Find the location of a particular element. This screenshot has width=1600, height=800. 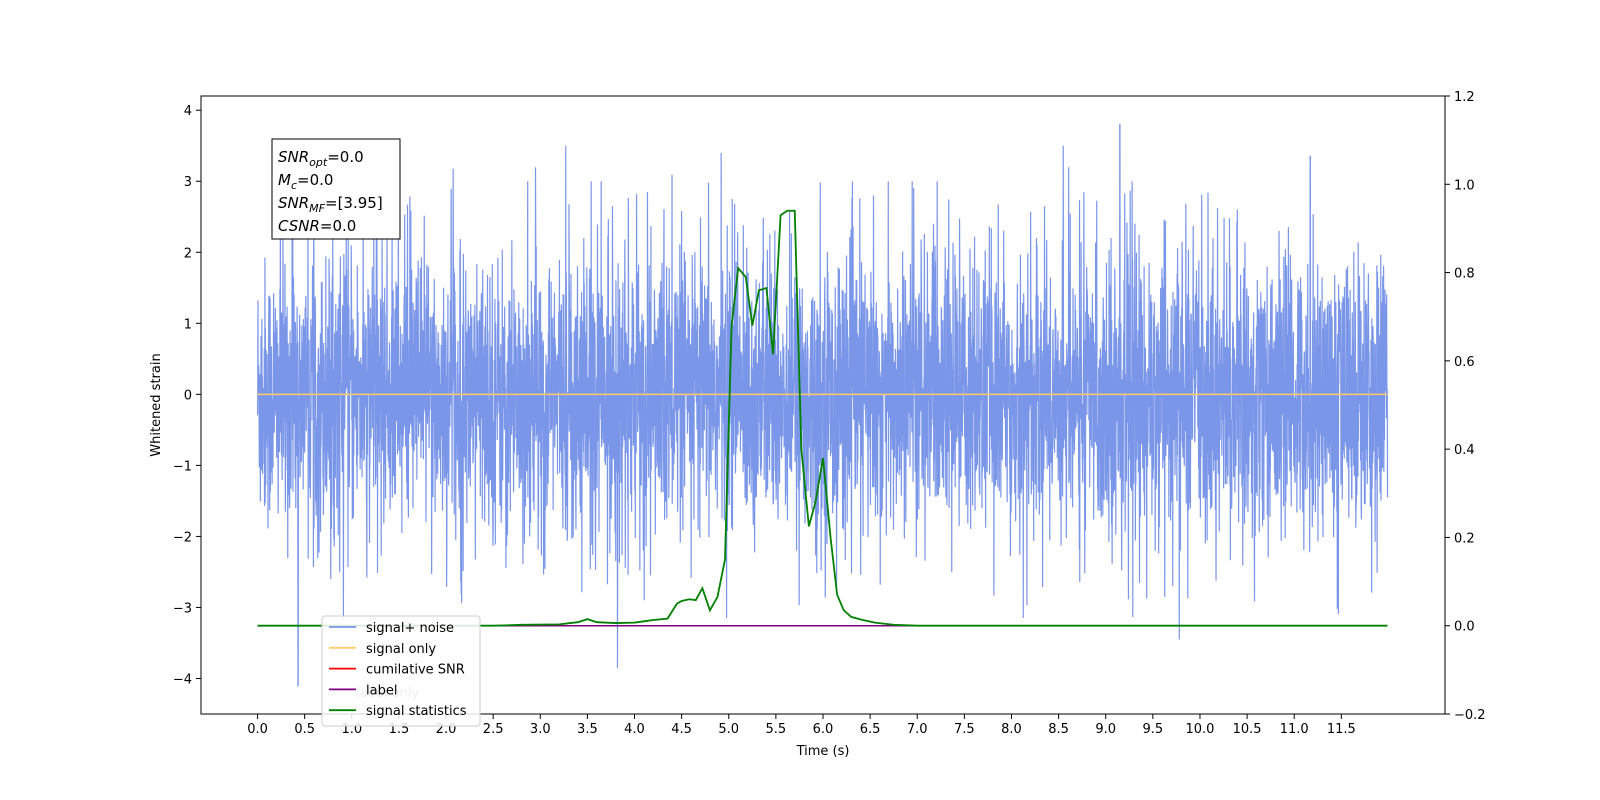

x-tick-label: 6.0 is located at coordinates (823, 729).